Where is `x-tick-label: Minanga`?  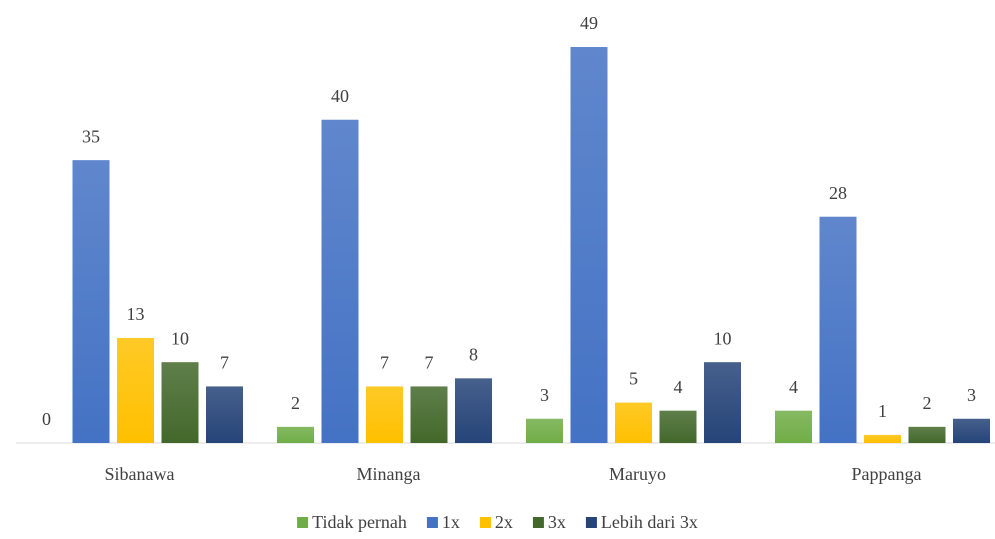
x-tick-label: Minanga is located at coordinates (389, 474).